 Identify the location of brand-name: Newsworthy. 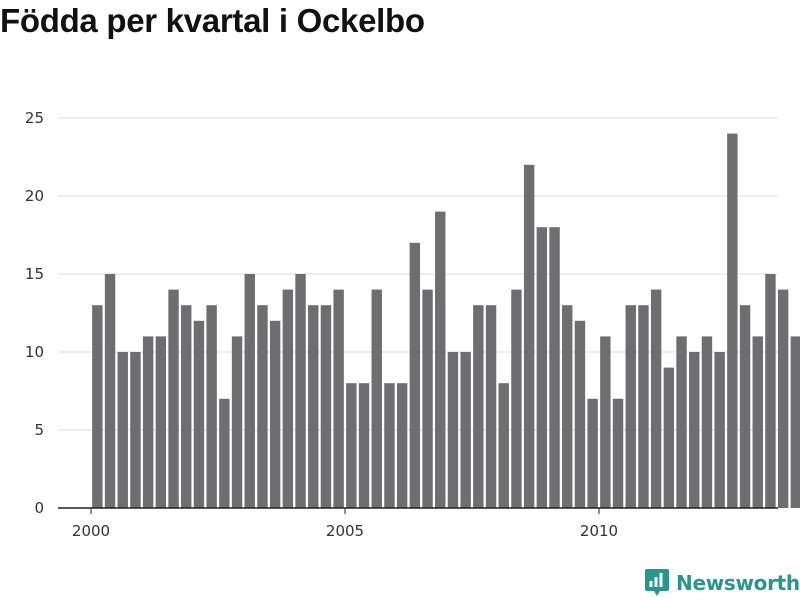
(738, 583).